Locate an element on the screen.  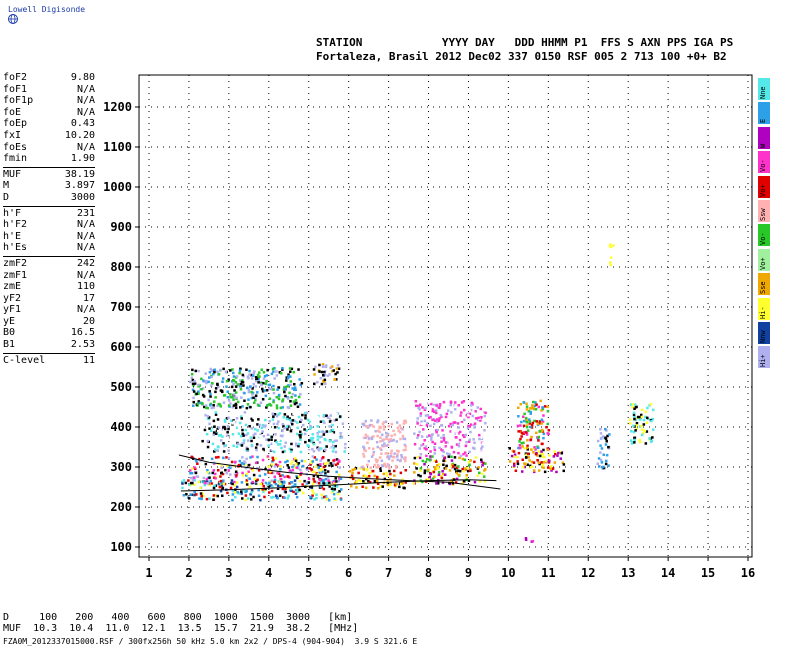
param-value: 110 is located at coordinates (85, 287).